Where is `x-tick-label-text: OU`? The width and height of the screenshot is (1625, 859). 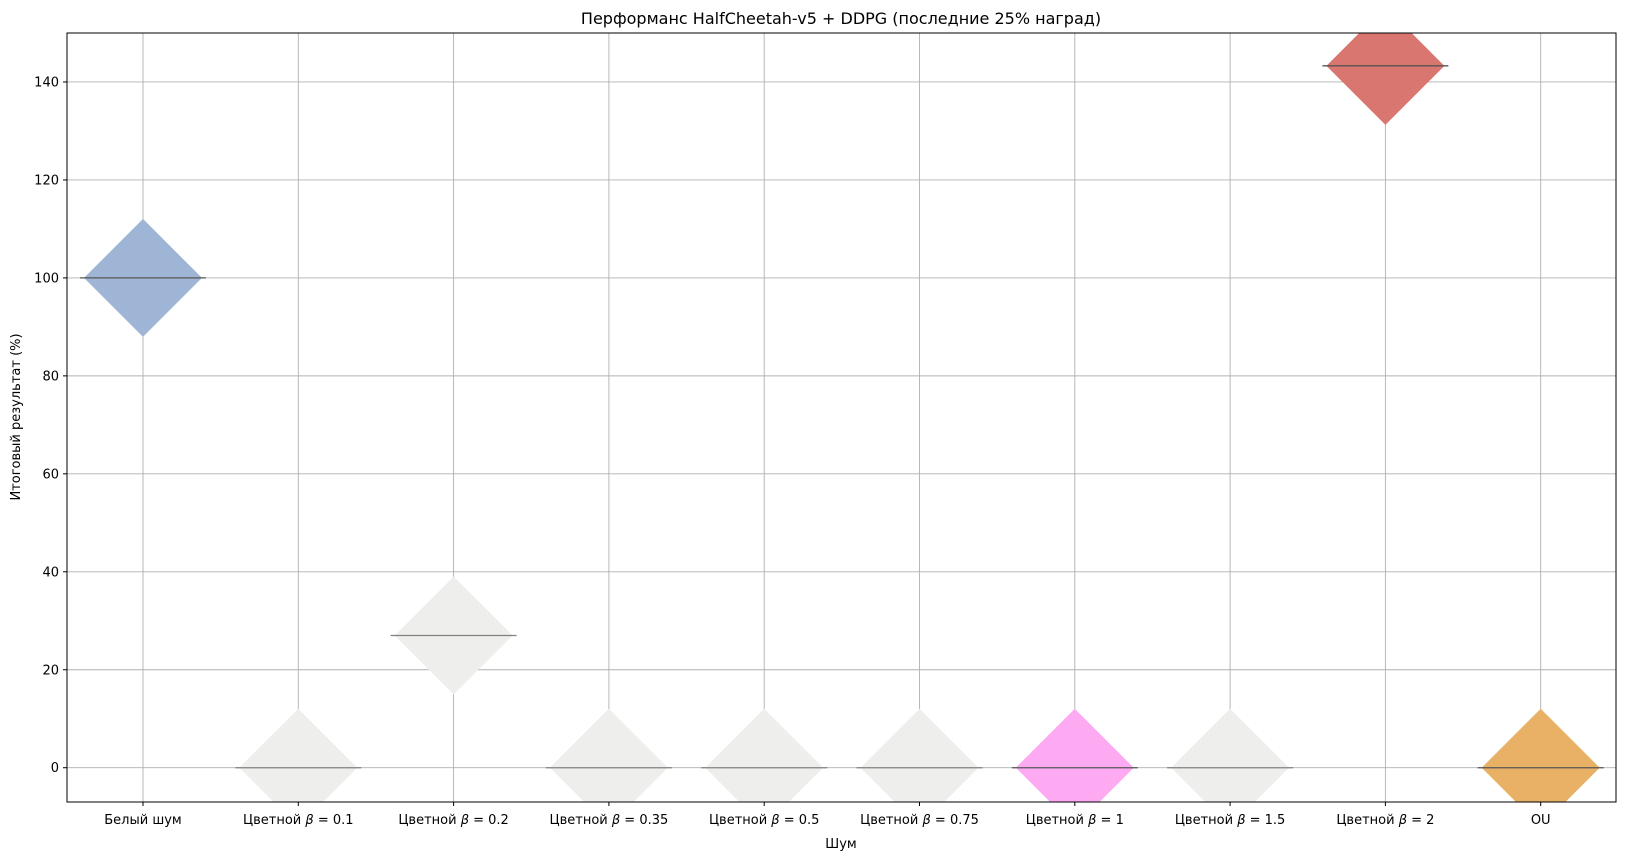 x-tick-label-text: OU is located at coordinates (1541, 820).